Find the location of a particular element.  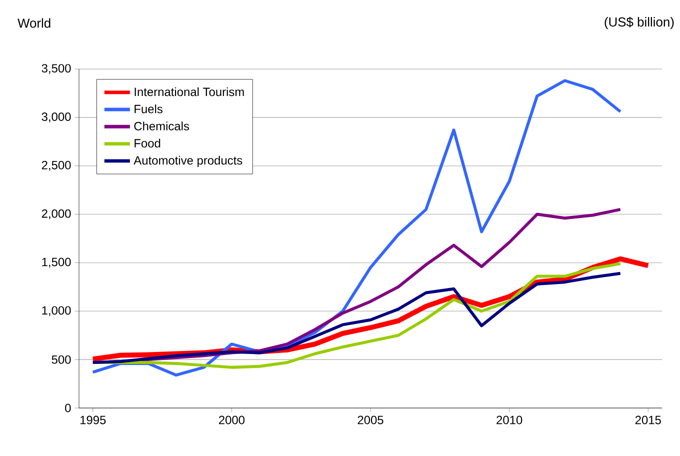

y-tick-label: 3,500 is located at coordinates (56, 69).